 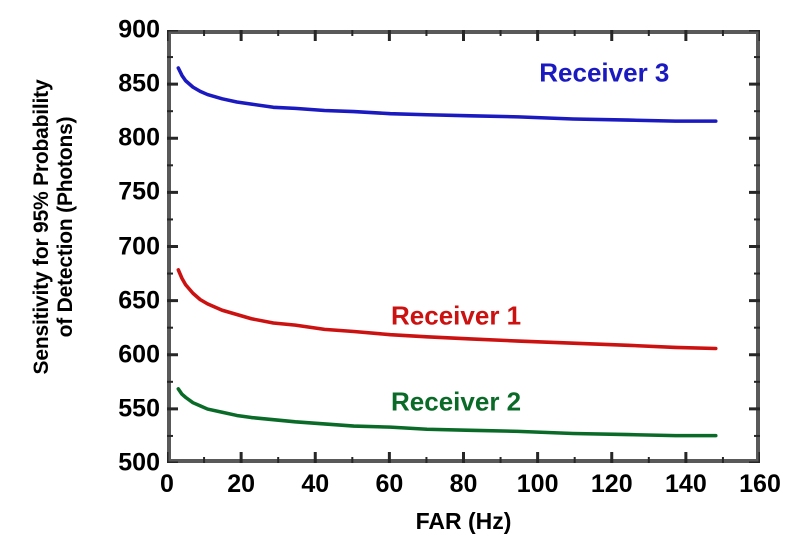 What do you see at coordinates (139, 300) in the screenshot?
I see `y-tick-label: 650` at bounding box center [139, 300].